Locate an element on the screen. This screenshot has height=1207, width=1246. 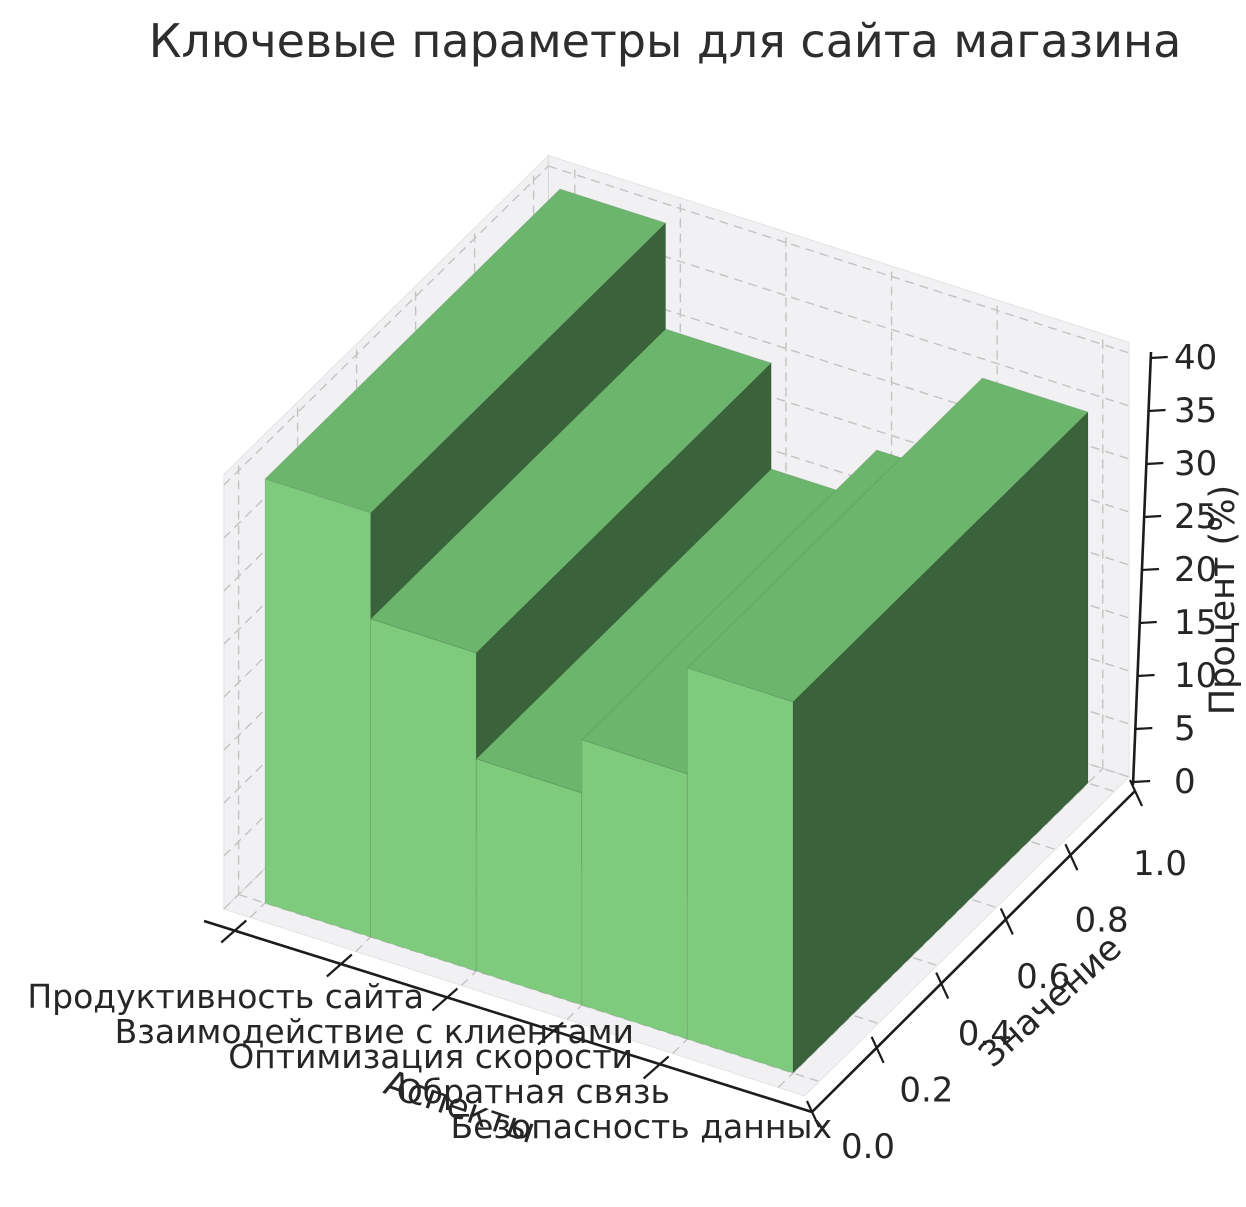
y-axis-label: Значение is located at coordinates (1051, 1002).